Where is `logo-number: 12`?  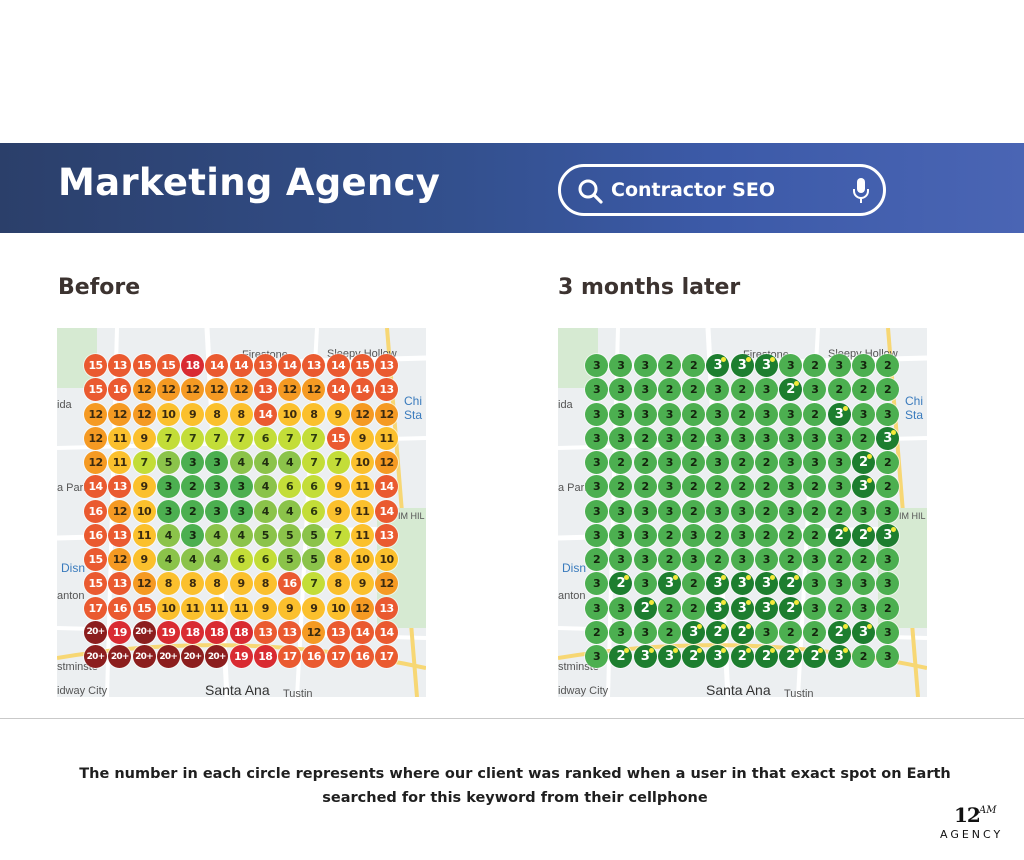
logo-number: 12 is located at coordinates (967, 815).